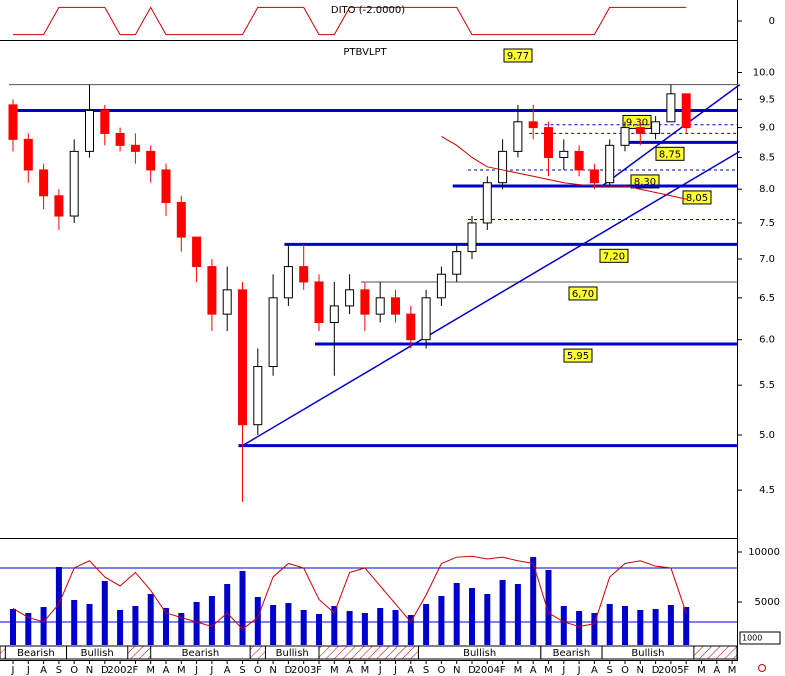  I want to click on chart-title: PTBVLPT, so click(365, 52).